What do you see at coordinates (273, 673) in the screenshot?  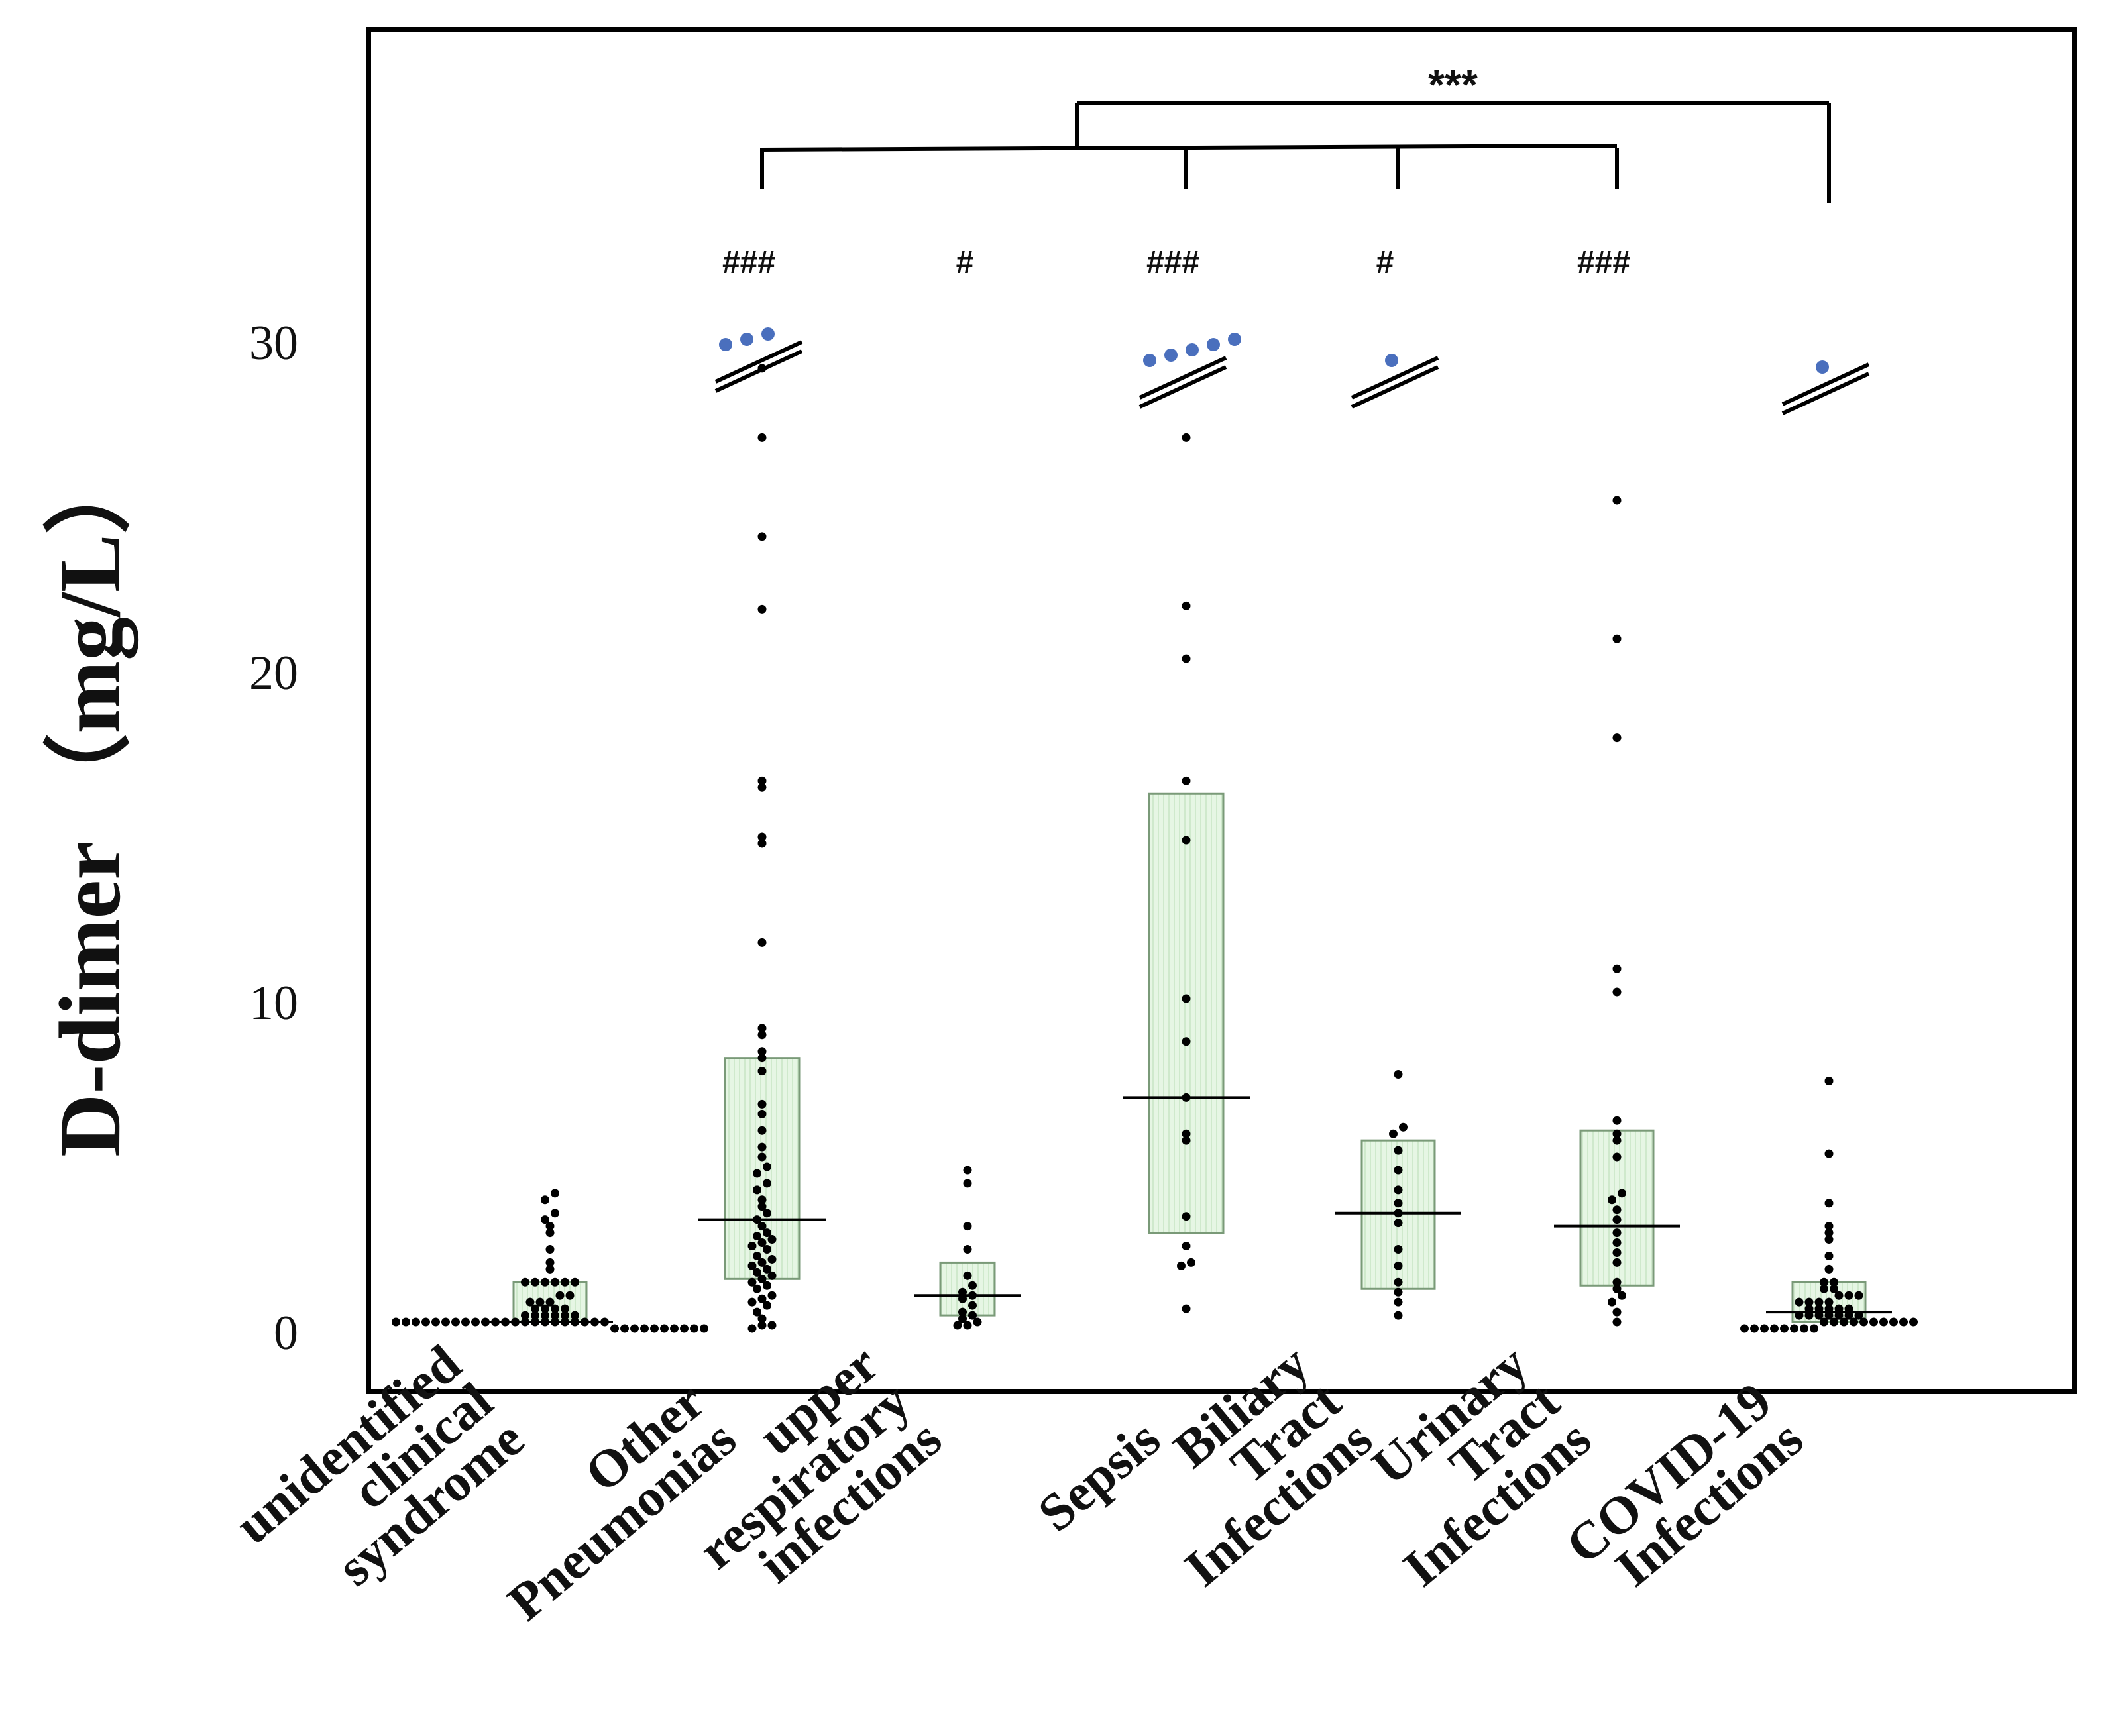 I see `y-tick-label-20: 20` at bounding box center [273, 673].